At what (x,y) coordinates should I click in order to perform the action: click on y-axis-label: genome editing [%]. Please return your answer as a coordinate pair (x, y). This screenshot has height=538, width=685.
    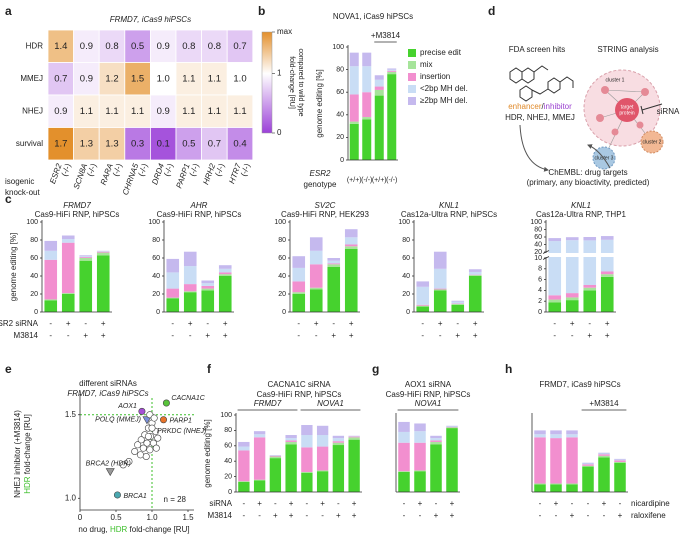
    Looking at the image, I should click on (13, 267).